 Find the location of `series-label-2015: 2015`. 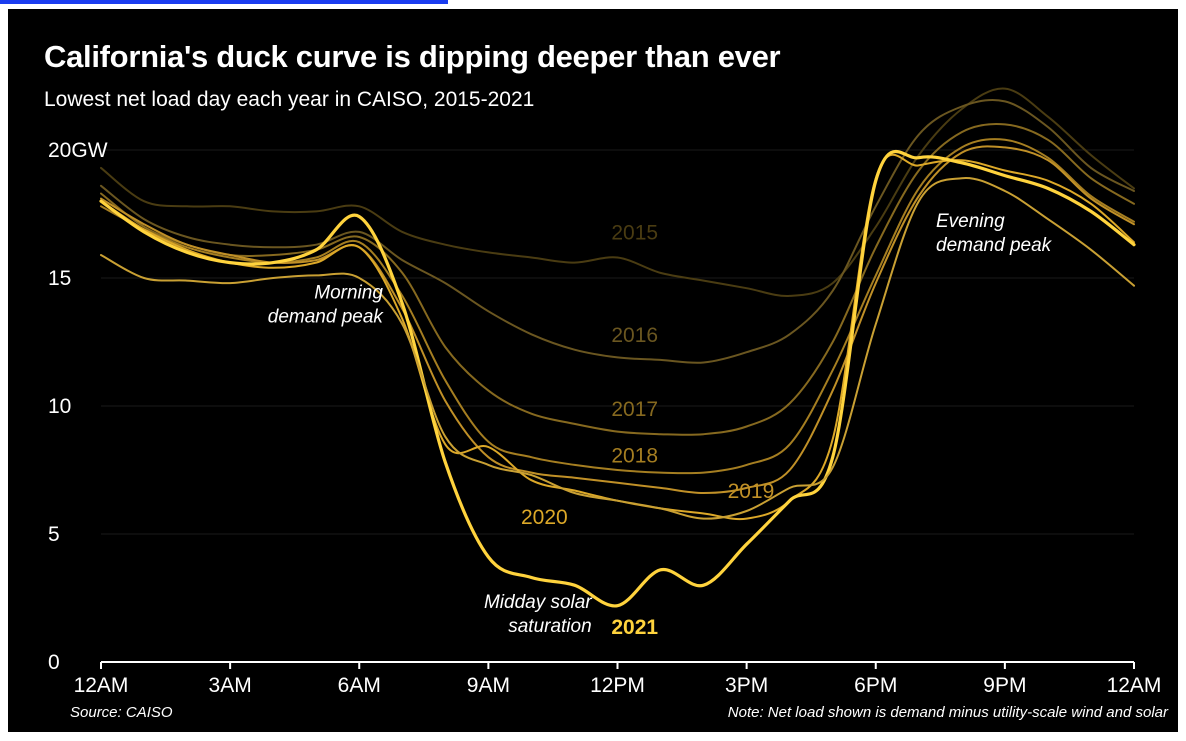

series-label-2015: 2015 is located at coordinates (634, 233).